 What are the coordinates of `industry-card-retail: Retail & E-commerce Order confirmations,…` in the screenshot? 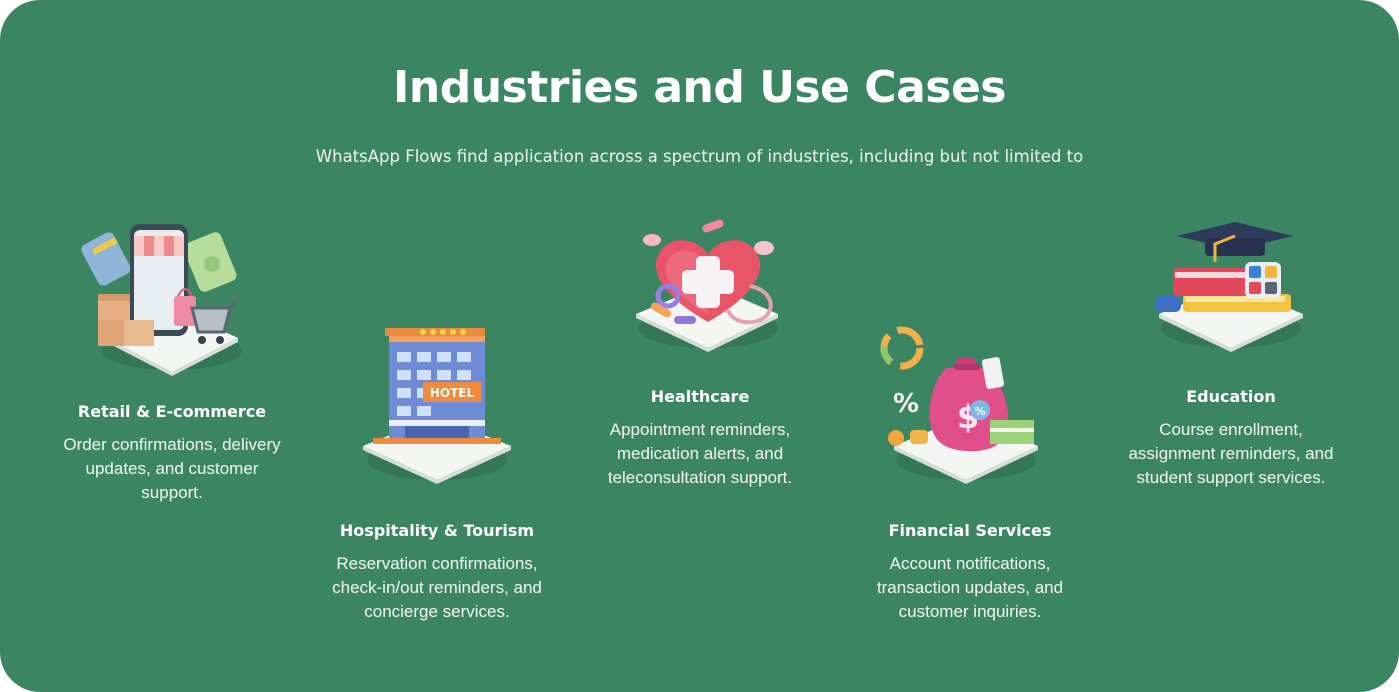 It's located at (172, 358).